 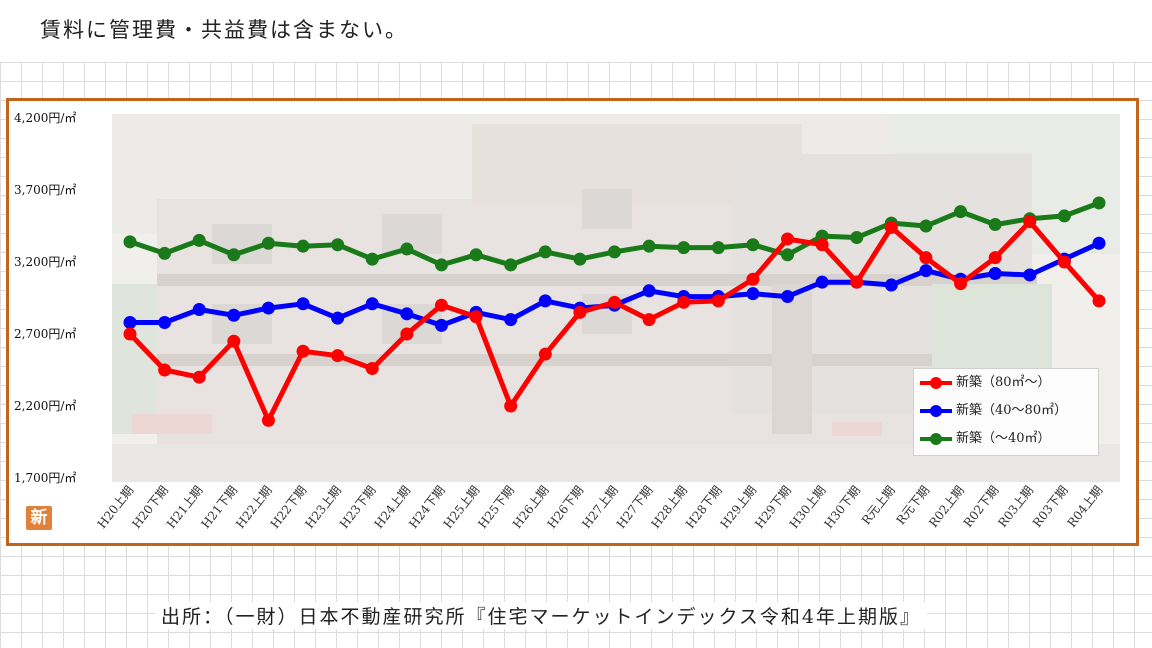 What do you see at coordinates (45, 406) in the screenshot?
I see `y-tick-label: 2,200円/㎡` at bounding box center [45, 406].